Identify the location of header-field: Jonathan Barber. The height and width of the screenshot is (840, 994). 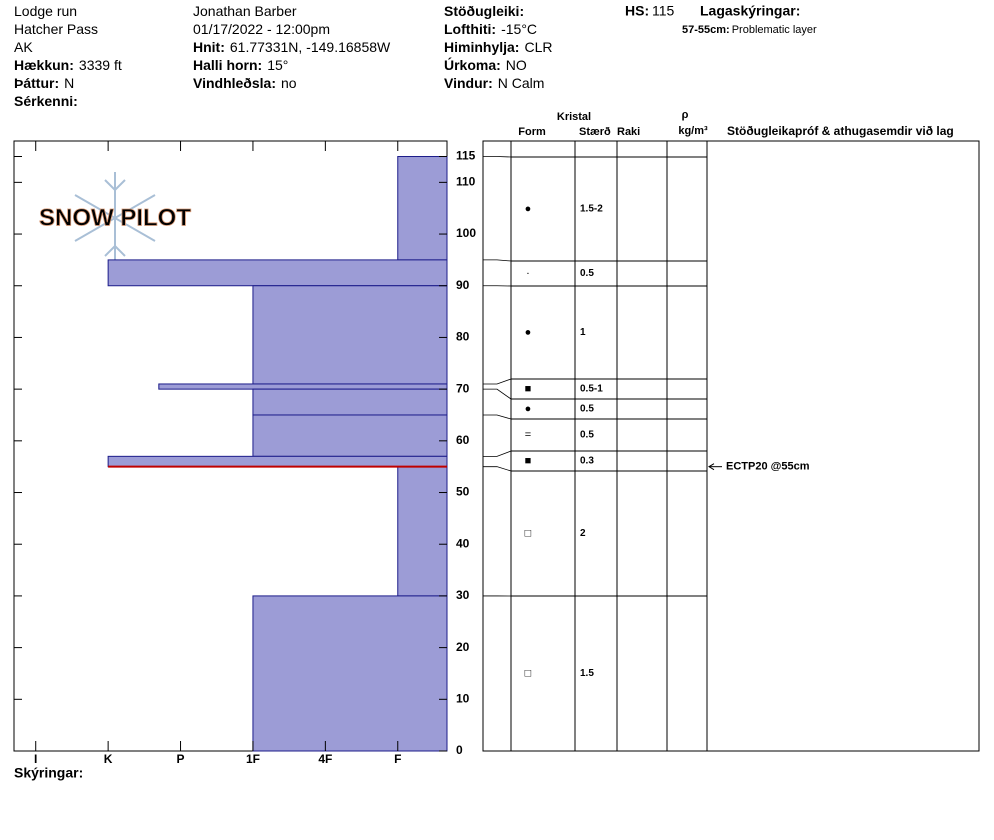
(245, 11).